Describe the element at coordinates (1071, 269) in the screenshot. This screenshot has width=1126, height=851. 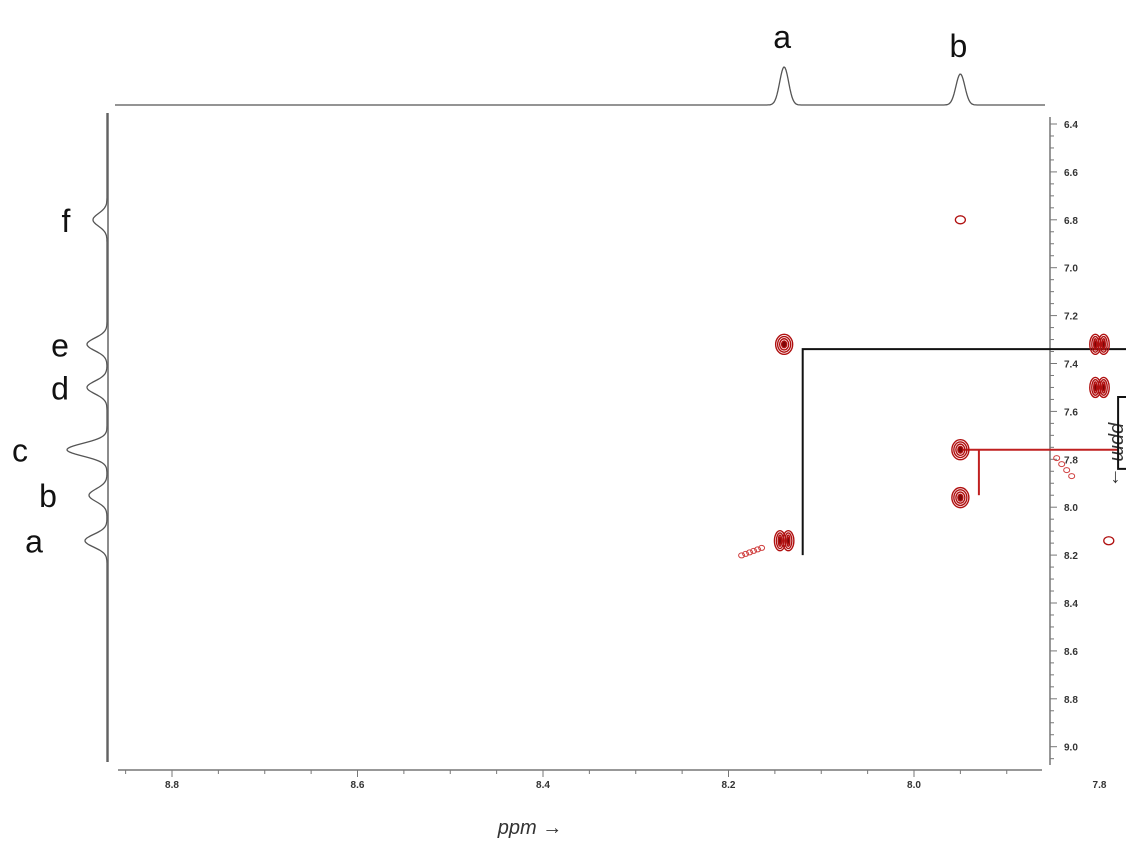
I see `y-tick-label: 7.0` at that location.